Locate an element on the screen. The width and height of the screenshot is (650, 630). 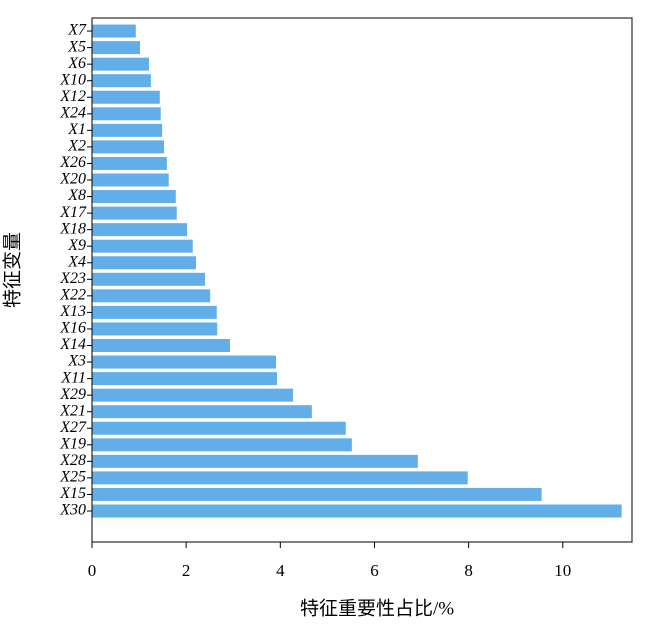
x-tick-label: 2 is located at coordinates (186, 570).